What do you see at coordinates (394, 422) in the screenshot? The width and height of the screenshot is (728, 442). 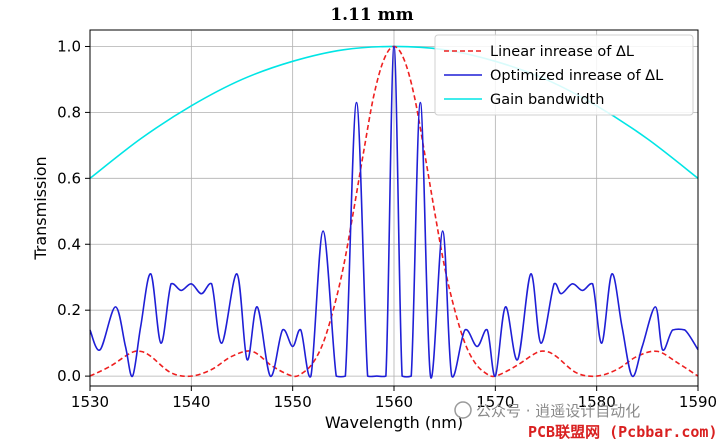 I see `x-axis-label: Wavelength (nm)` at bounding box center [394, 422].